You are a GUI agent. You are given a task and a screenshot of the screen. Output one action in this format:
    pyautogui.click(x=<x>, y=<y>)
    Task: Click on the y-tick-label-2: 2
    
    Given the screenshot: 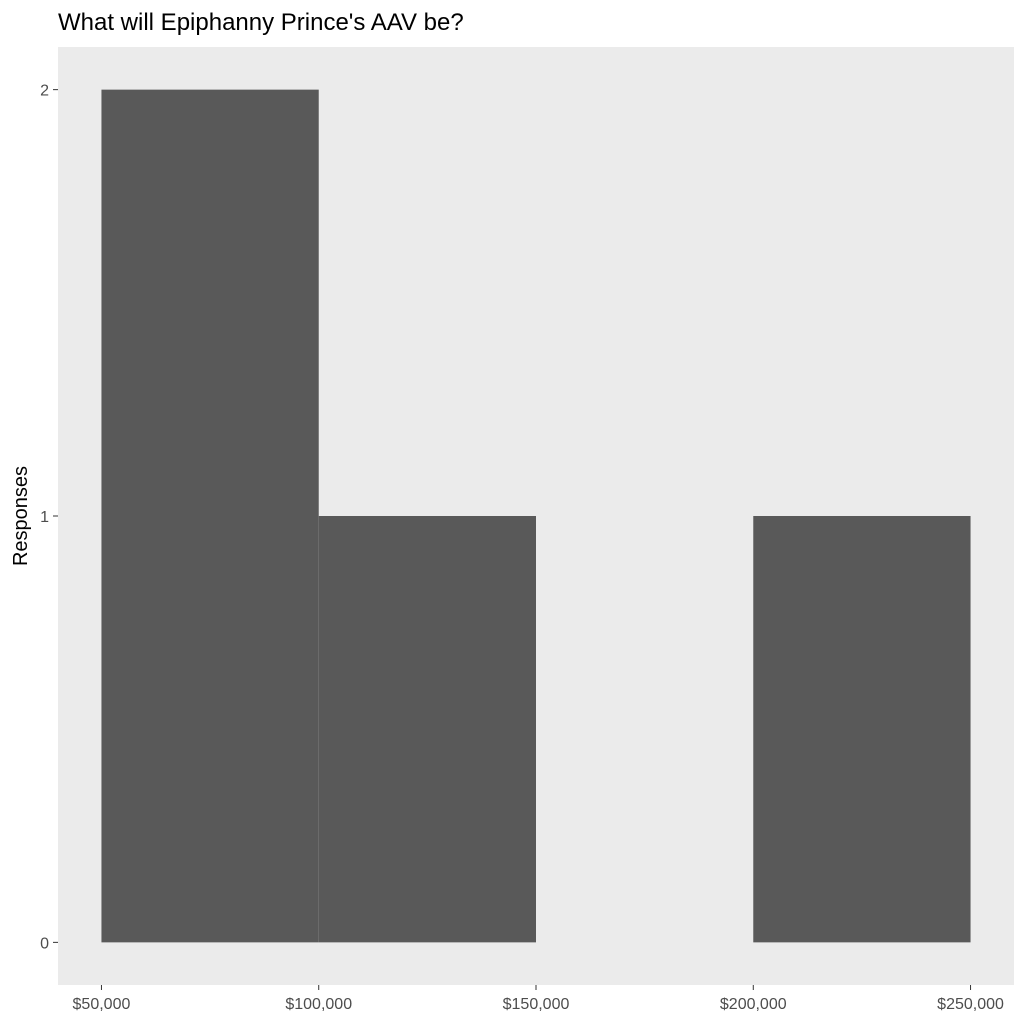 What is the action you would take?
    pyautogui.click(x=44, y=91)
    